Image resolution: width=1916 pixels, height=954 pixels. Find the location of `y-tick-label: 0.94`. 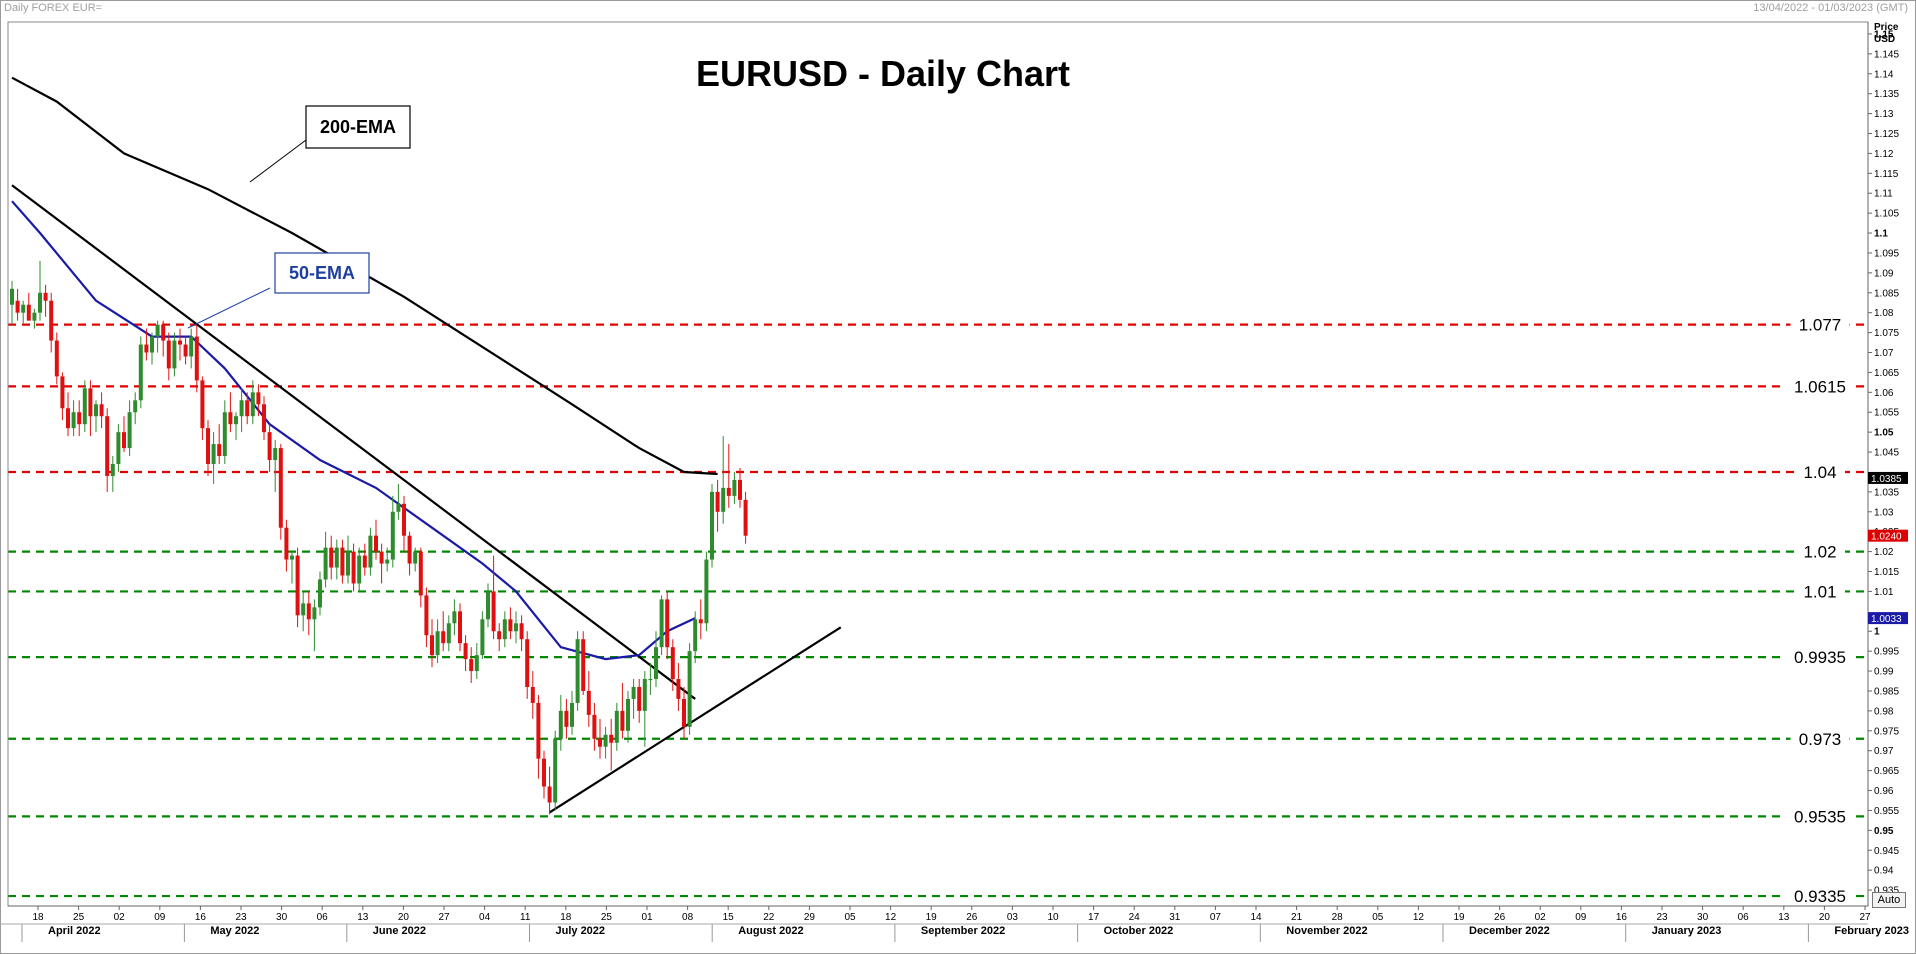

y-tick-label: 0.94 is located at coordinates (1884, 871).